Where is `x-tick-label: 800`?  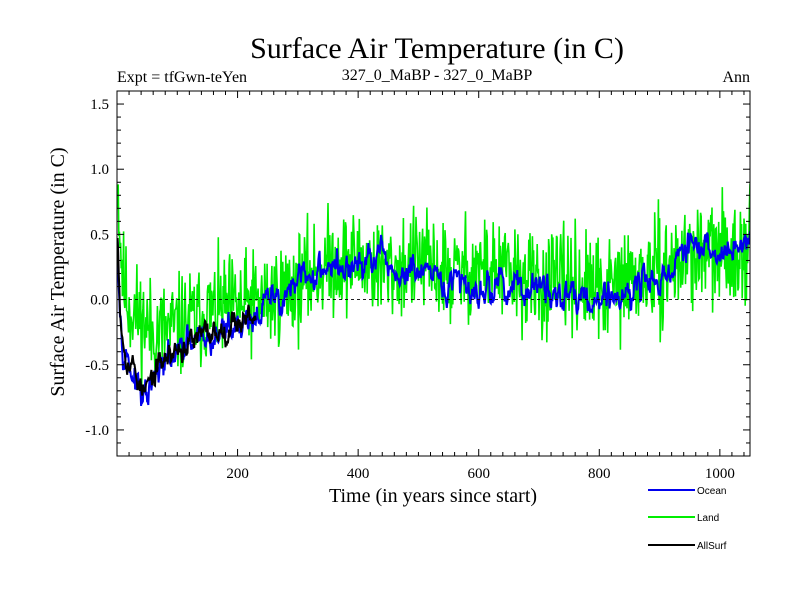
x-tick-label: 800 is located at coordinates (599, 474).